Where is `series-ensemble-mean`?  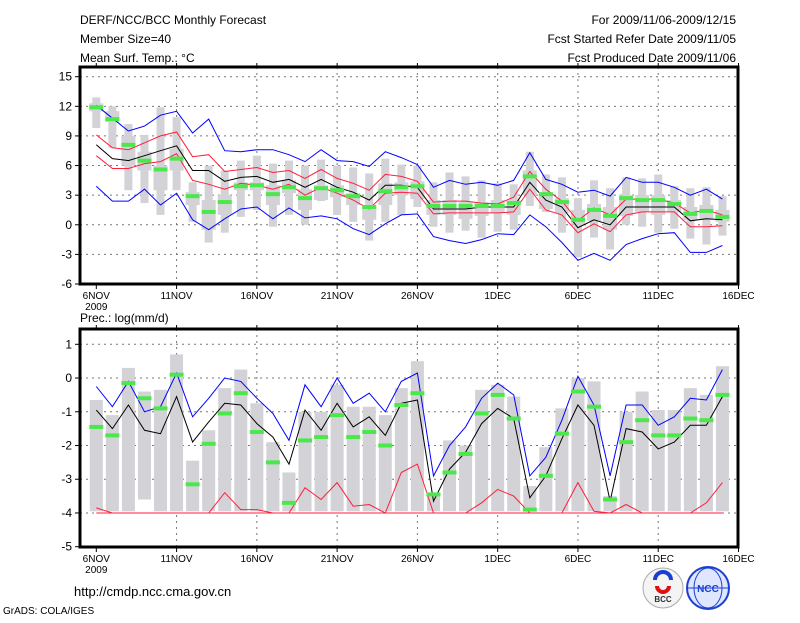
series-ensemble-mean is located at coordinates (409, 186).